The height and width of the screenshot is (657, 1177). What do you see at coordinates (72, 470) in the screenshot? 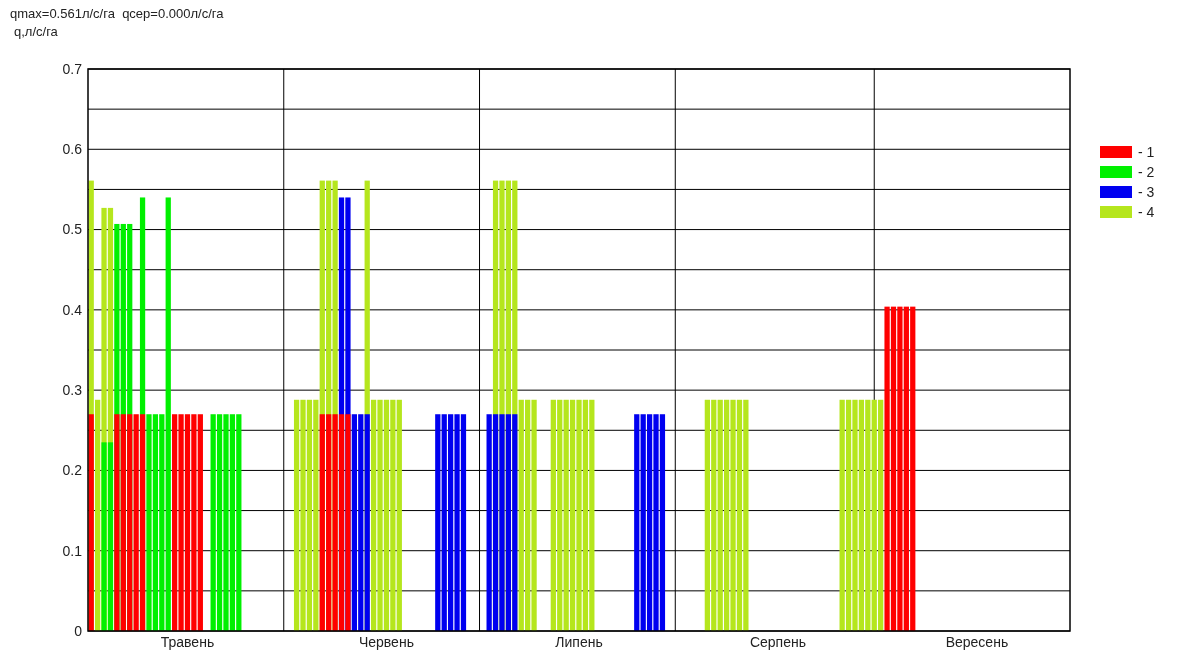
I see `y-tick-label: 0.2` at bounding box center [72, 470].